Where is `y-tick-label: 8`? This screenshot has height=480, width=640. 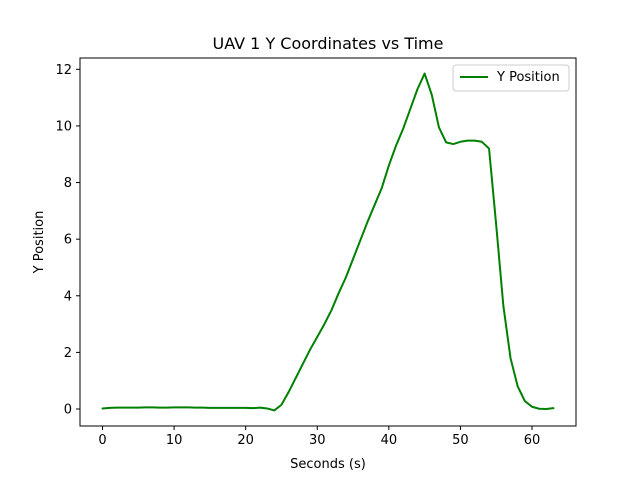
y-tick-label: 8 is located at coordinates (68, 183).